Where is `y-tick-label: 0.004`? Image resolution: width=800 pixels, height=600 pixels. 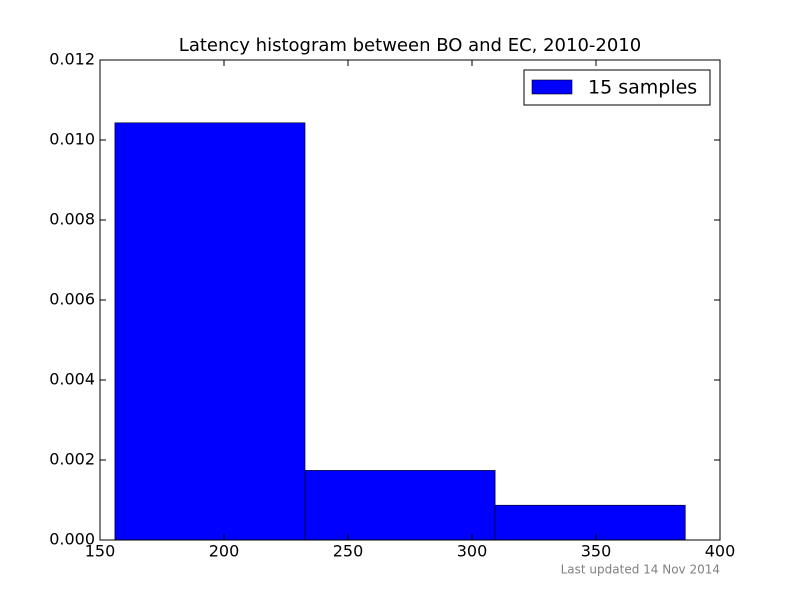
y-tick-label: 0.004 is located at coordinates (72, 379).